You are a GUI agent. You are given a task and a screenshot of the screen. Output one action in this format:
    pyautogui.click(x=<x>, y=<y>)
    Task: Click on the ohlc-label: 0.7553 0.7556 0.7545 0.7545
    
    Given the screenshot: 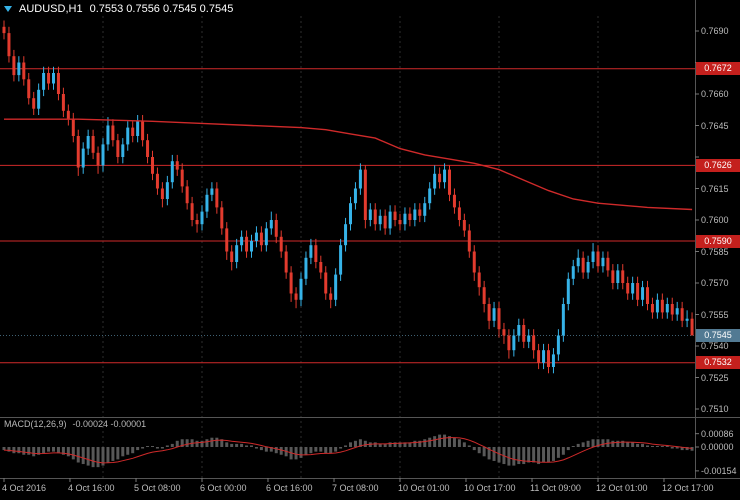 What is the action you would take?
    pyautogui.click(x=161, y=9)
    